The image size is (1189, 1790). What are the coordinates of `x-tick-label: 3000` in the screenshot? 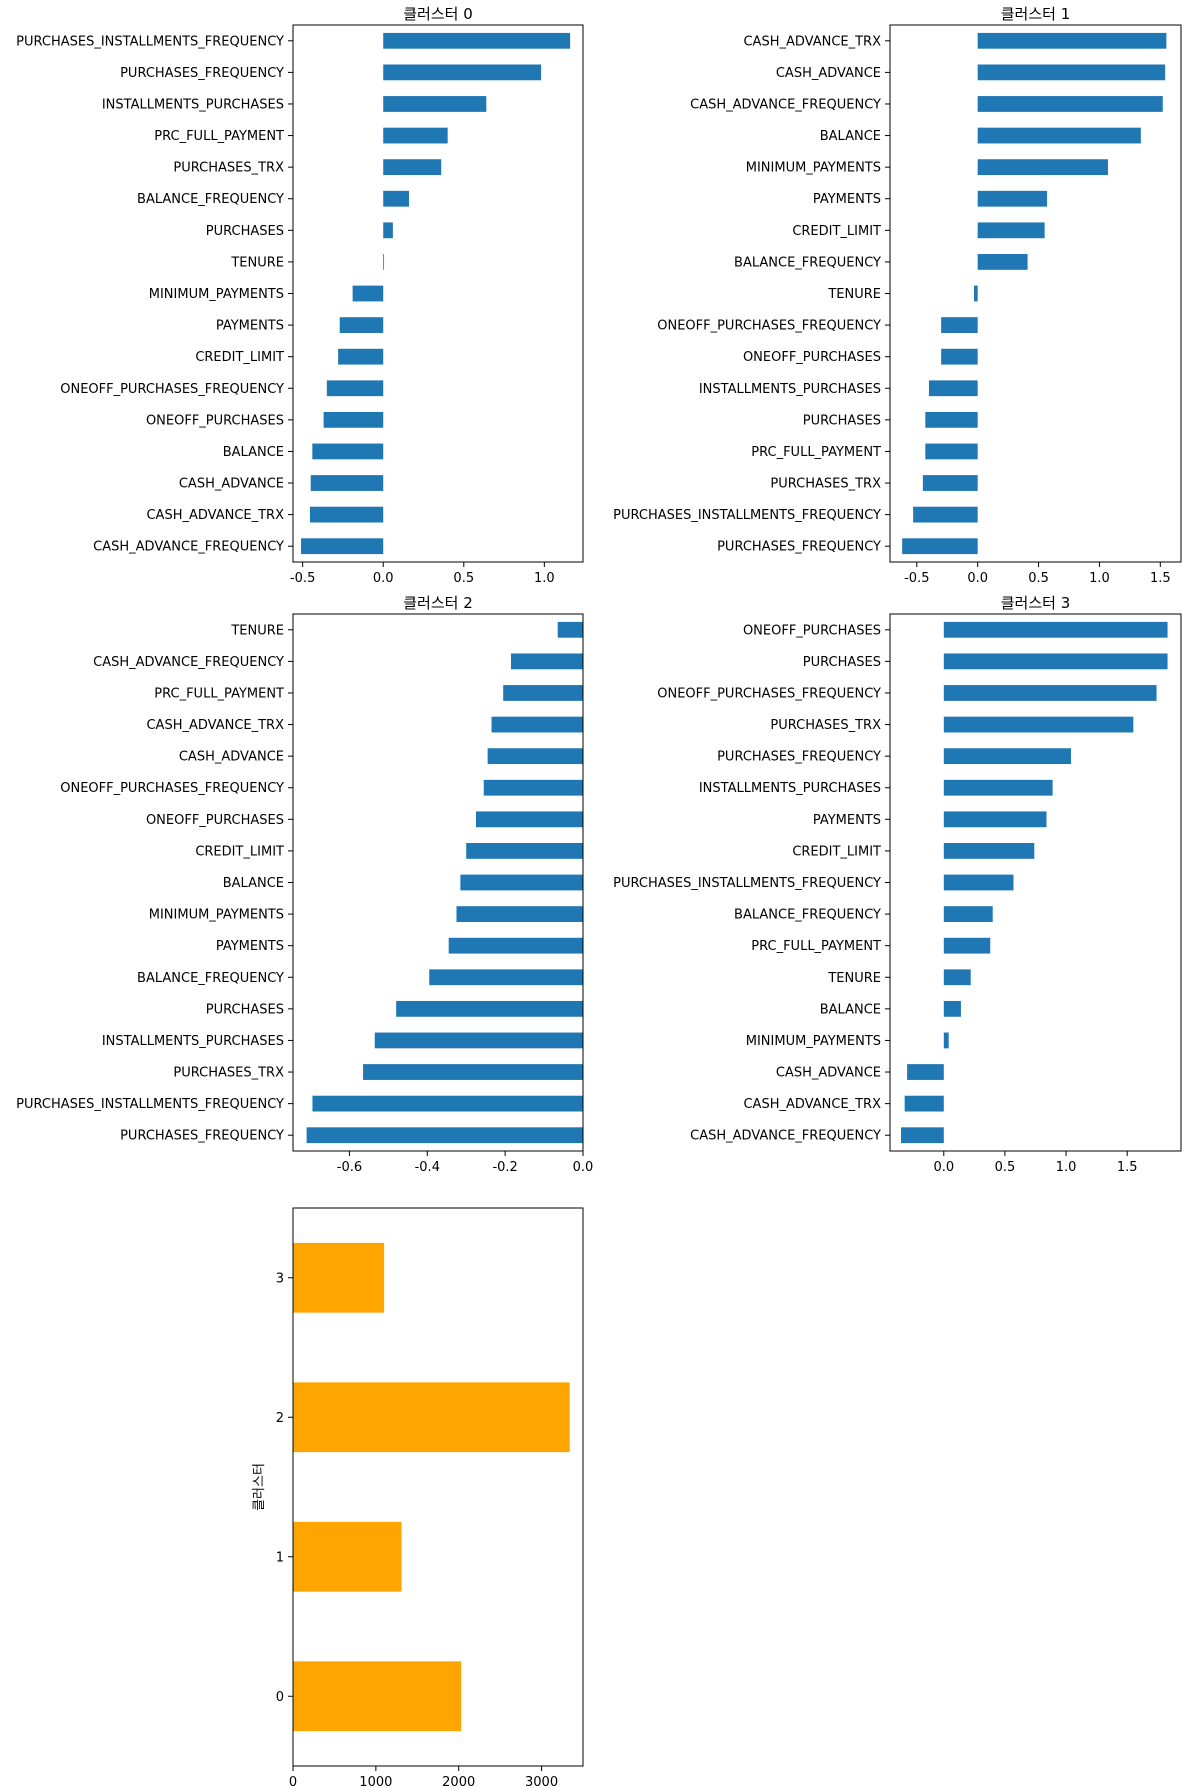 It's located at (541, 1782).